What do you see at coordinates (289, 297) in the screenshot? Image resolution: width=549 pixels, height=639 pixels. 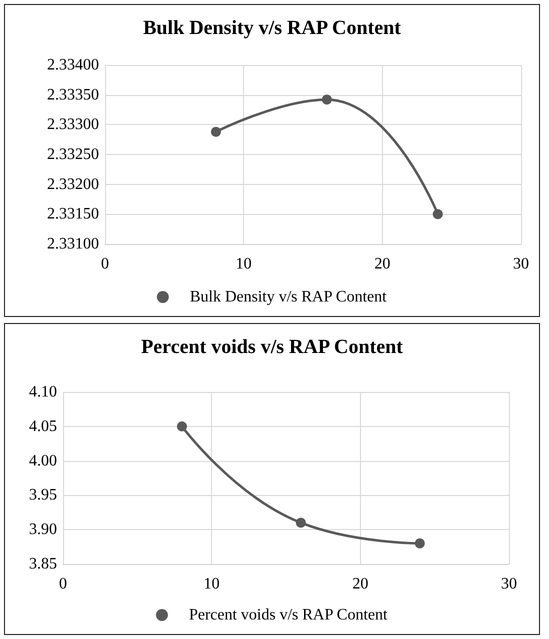 I see `legend-label: Bulk Density v/s RAP Content` at bounding box center [289, 297].